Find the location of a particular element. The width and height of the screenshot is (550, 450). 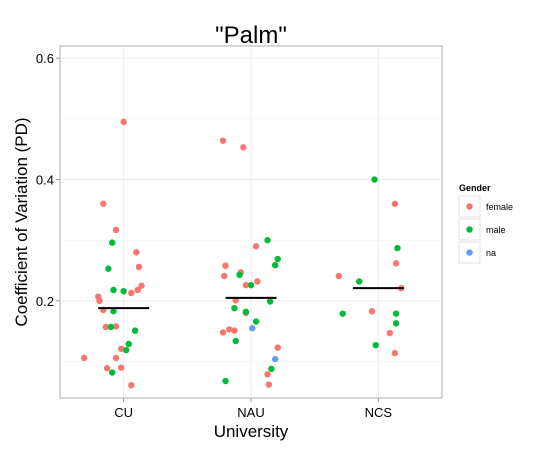

y-tick-label: 0.6 is located at coordinates (45, 58).